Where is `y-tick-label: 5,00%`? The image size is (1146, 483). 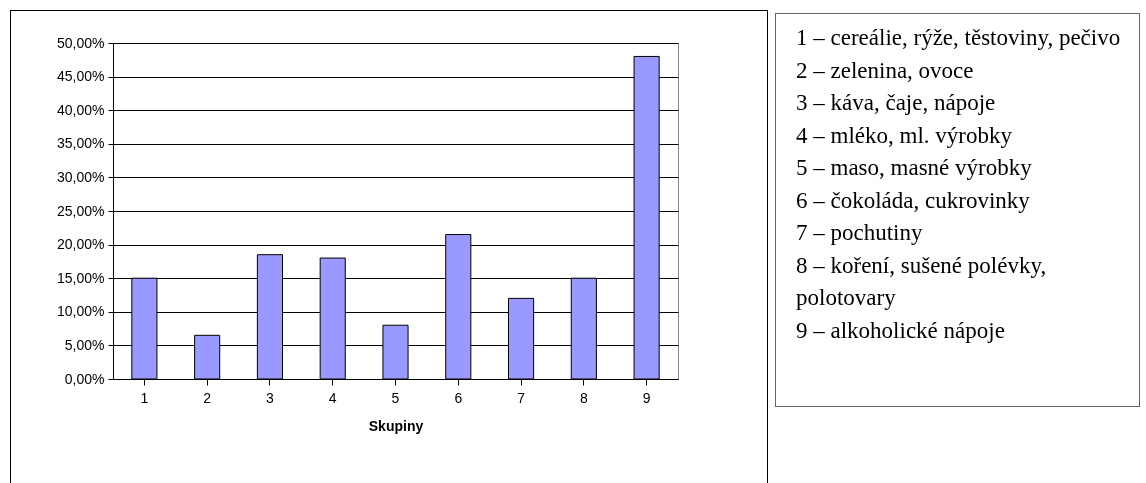 y-tick-label: 5,00% is located at coordinates (84, 344).